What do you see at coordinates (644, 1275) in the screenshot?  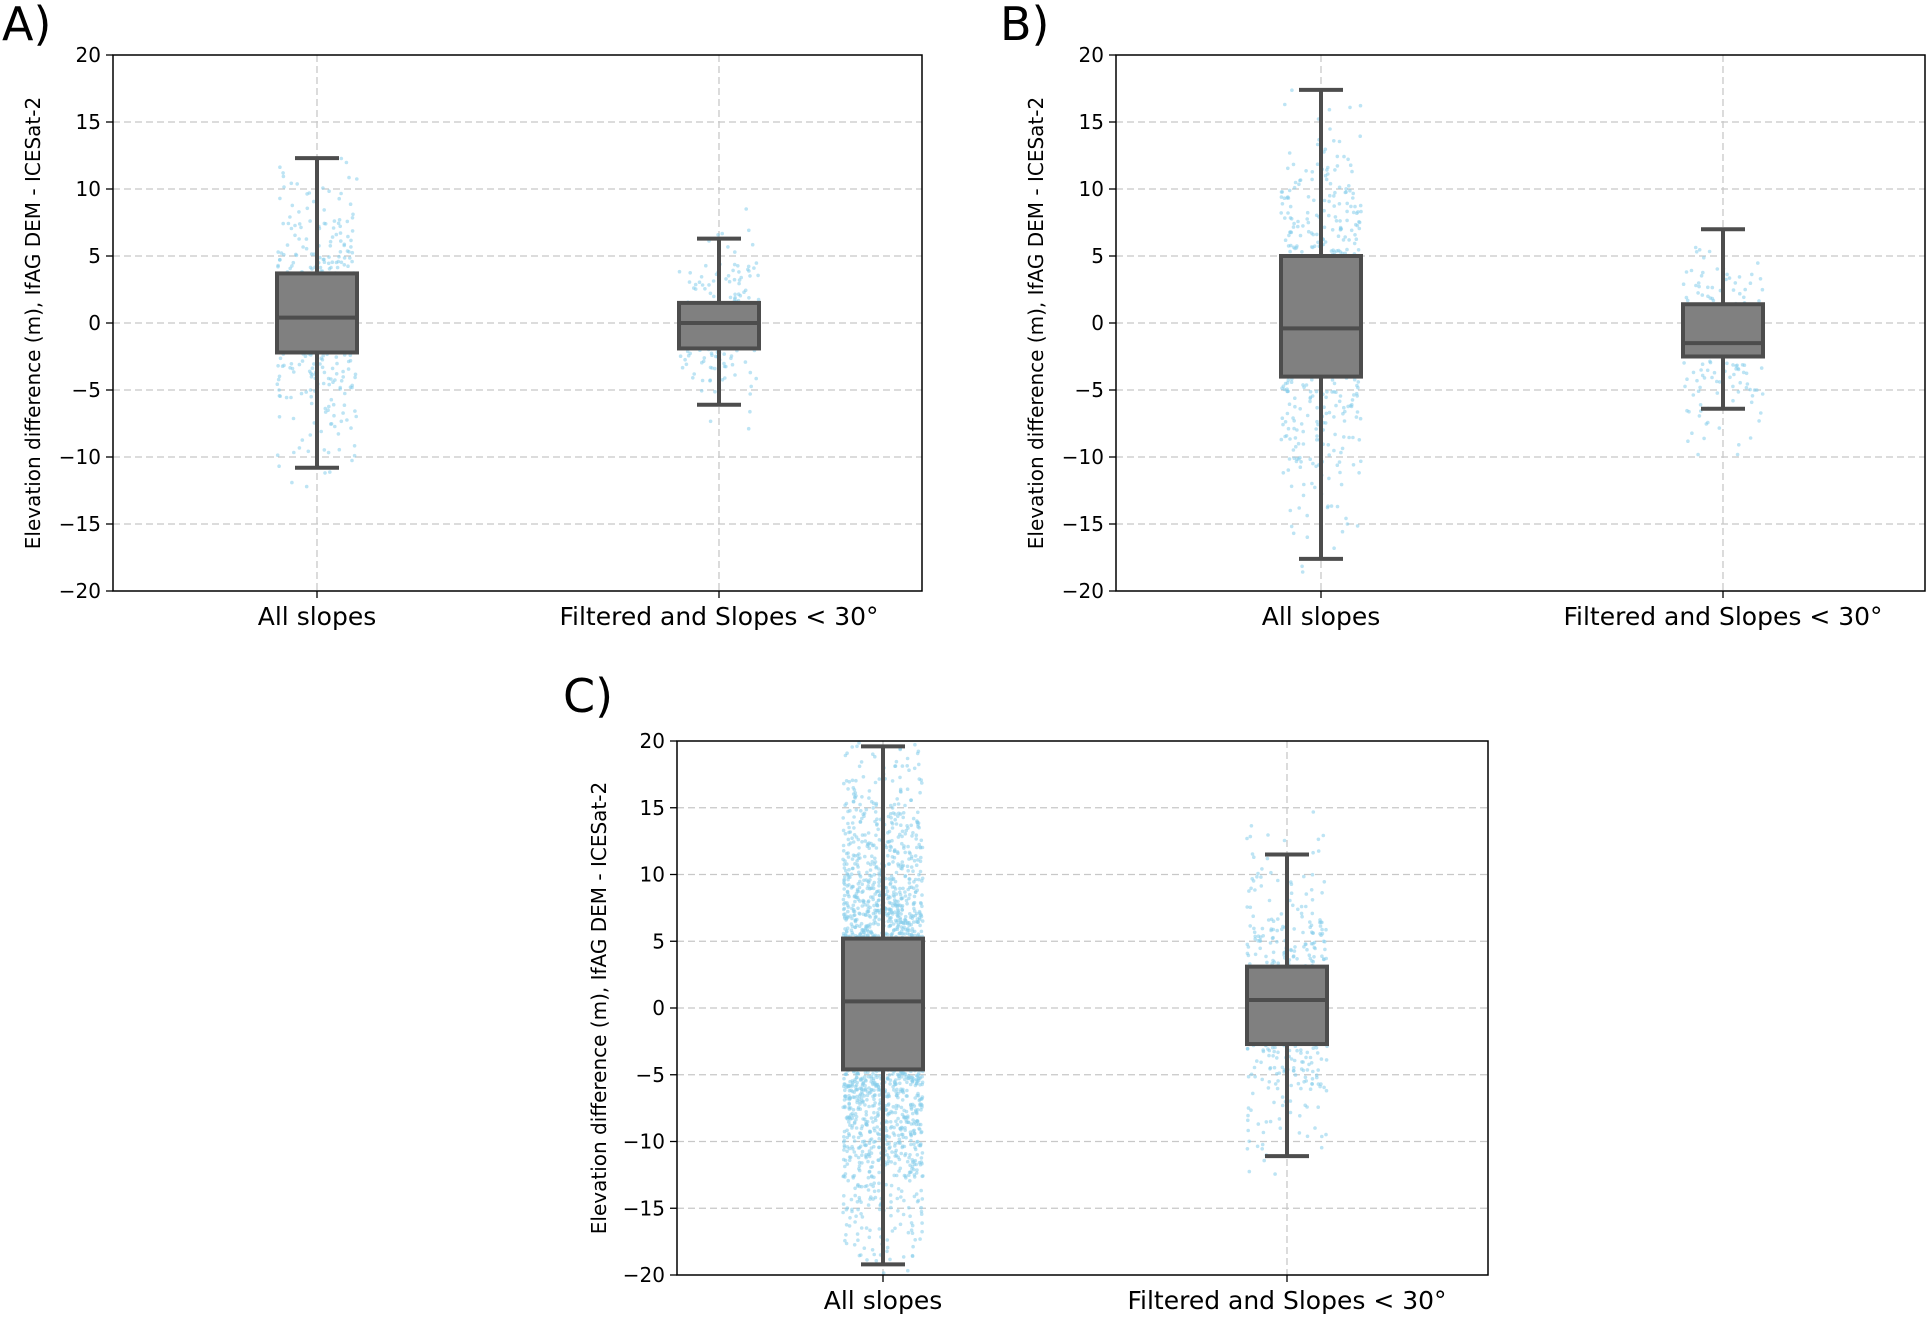 I see `y-tick-label: −20` at bounding box center [644, 1275].